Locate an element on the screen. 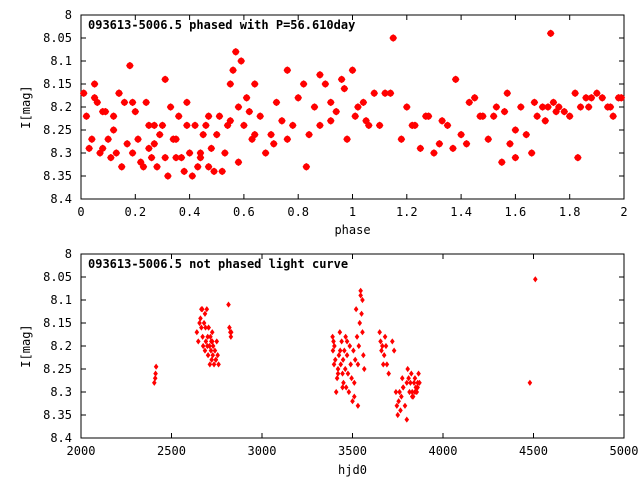 This screenshot has height=480, width=640. y-tick-label: 8.1 is located at coordinates (61, 300).